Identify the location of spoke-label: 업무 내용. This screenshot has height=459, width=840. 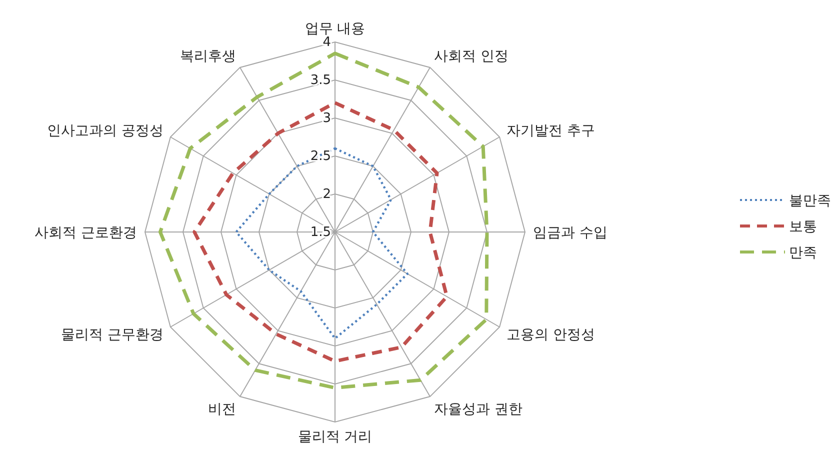
(335, 29).